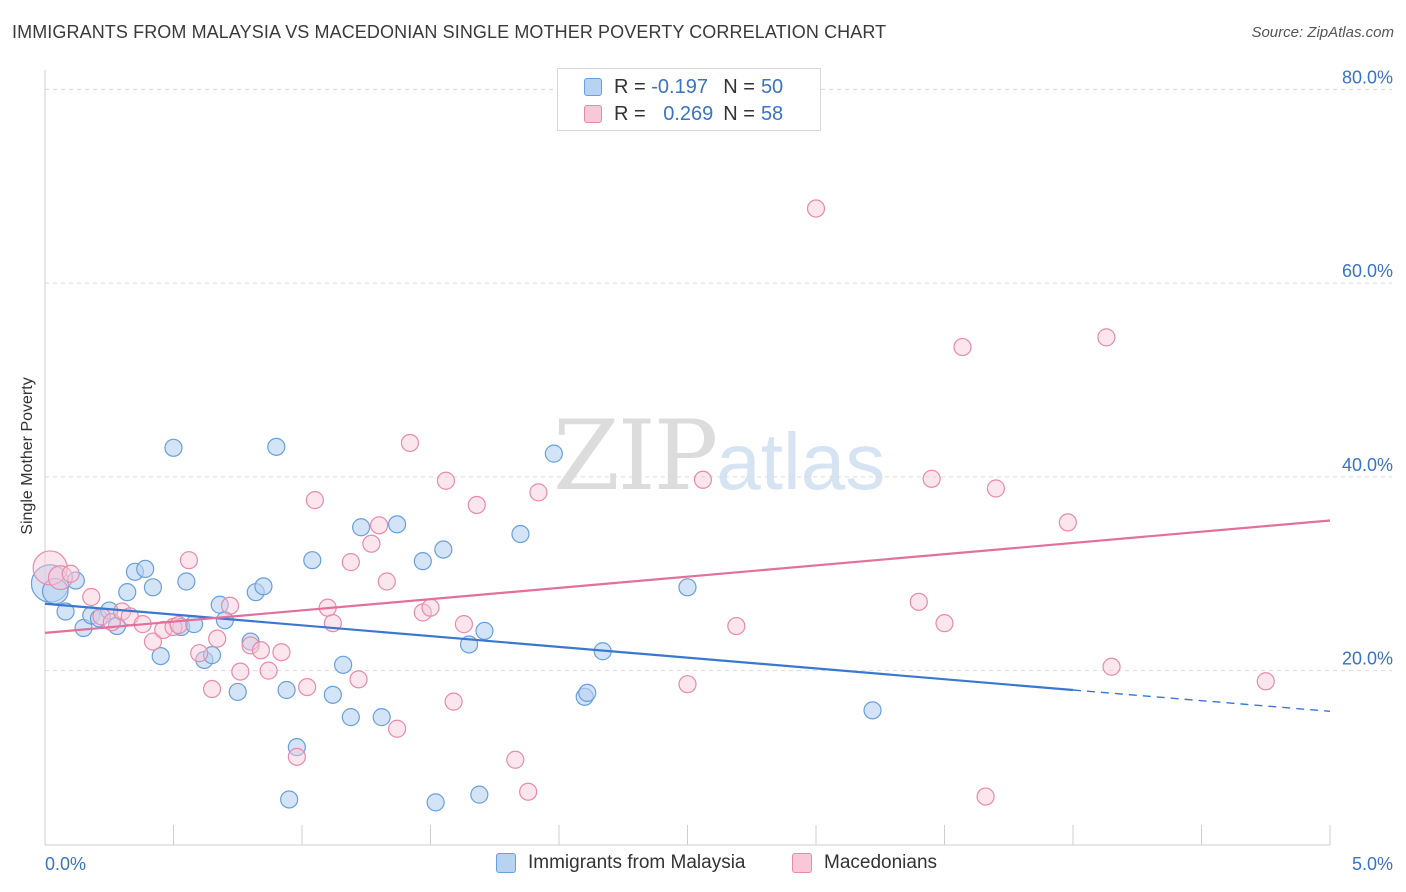  I want to click on y-tick-label: 40.0%, so click(1367, 465).